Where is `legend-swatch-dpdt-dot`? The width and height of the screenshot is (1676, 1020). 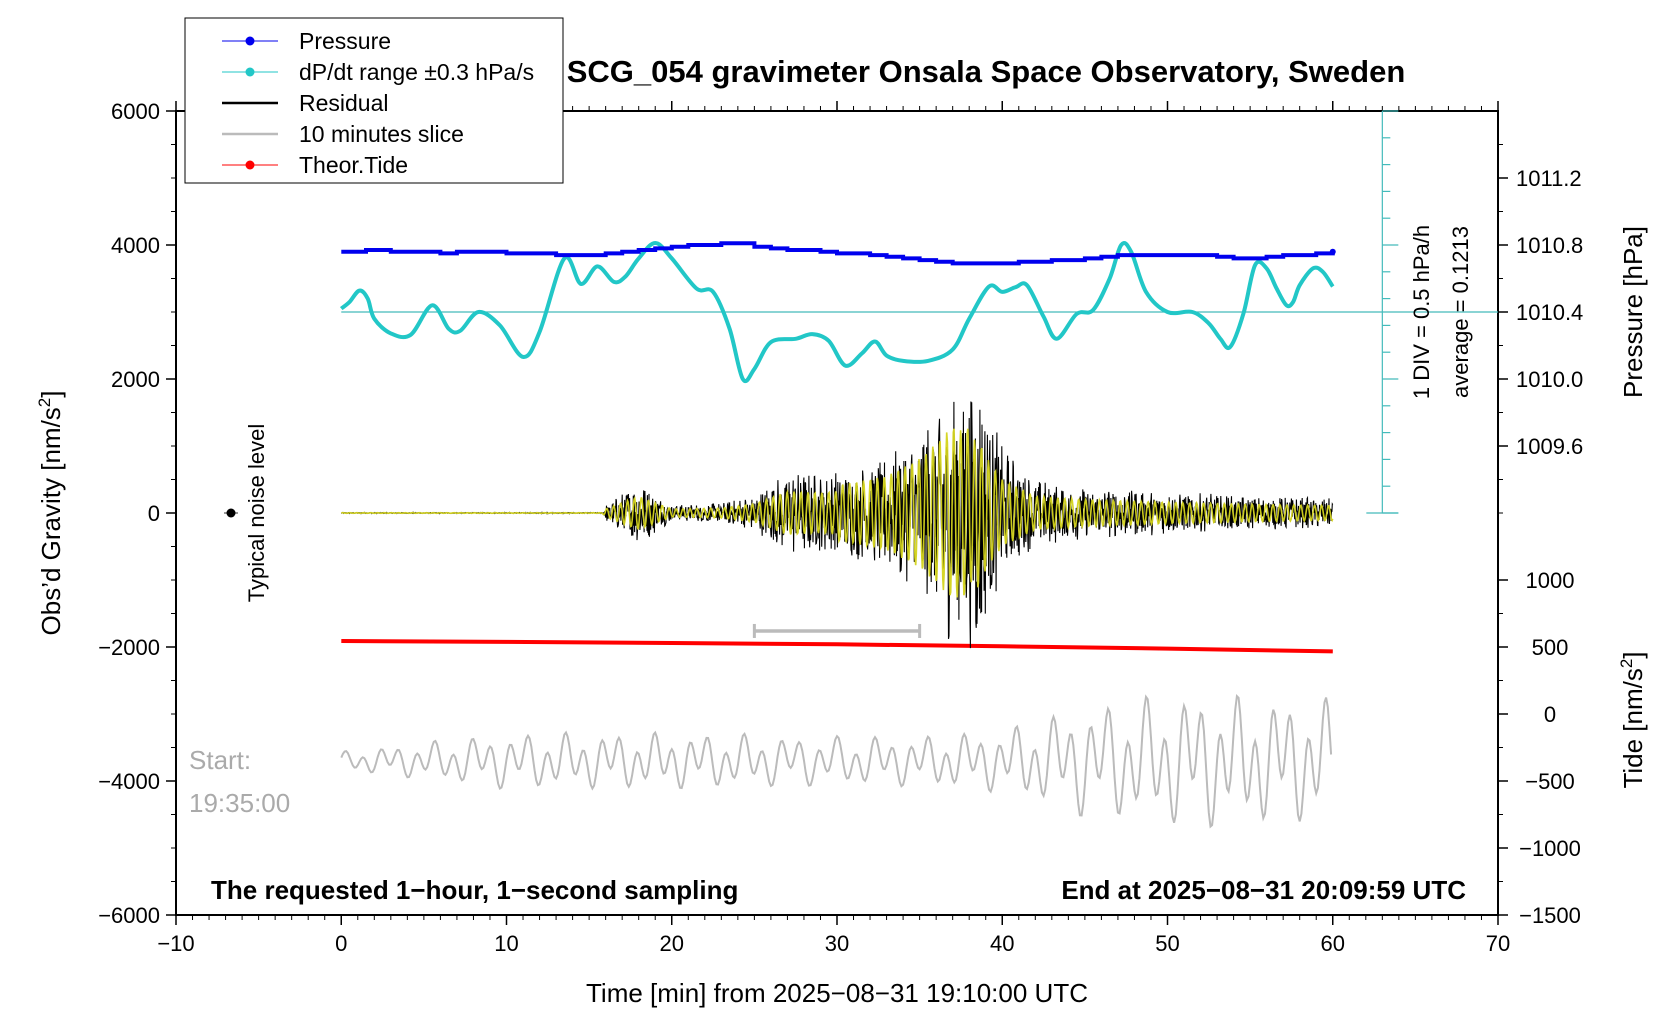 legend-swatch-dpdt-dot is located at coordinates (250, 72).